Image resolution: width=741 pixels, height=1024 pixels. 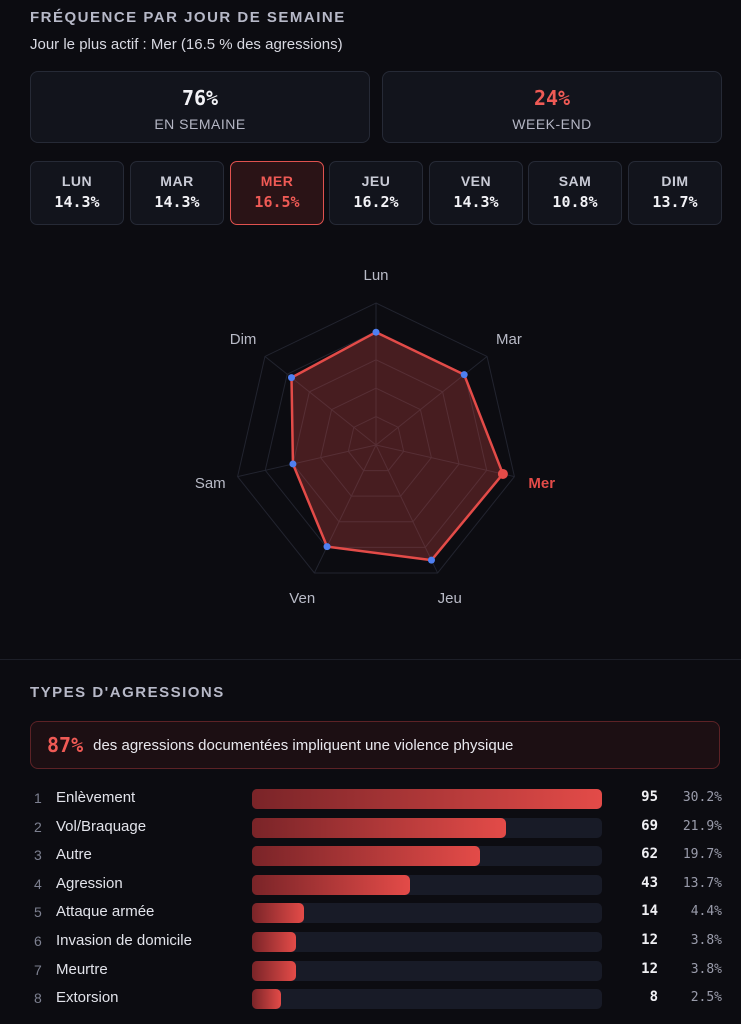 I want to click on type-percent: 30.2%, so click(x=702, y=797).